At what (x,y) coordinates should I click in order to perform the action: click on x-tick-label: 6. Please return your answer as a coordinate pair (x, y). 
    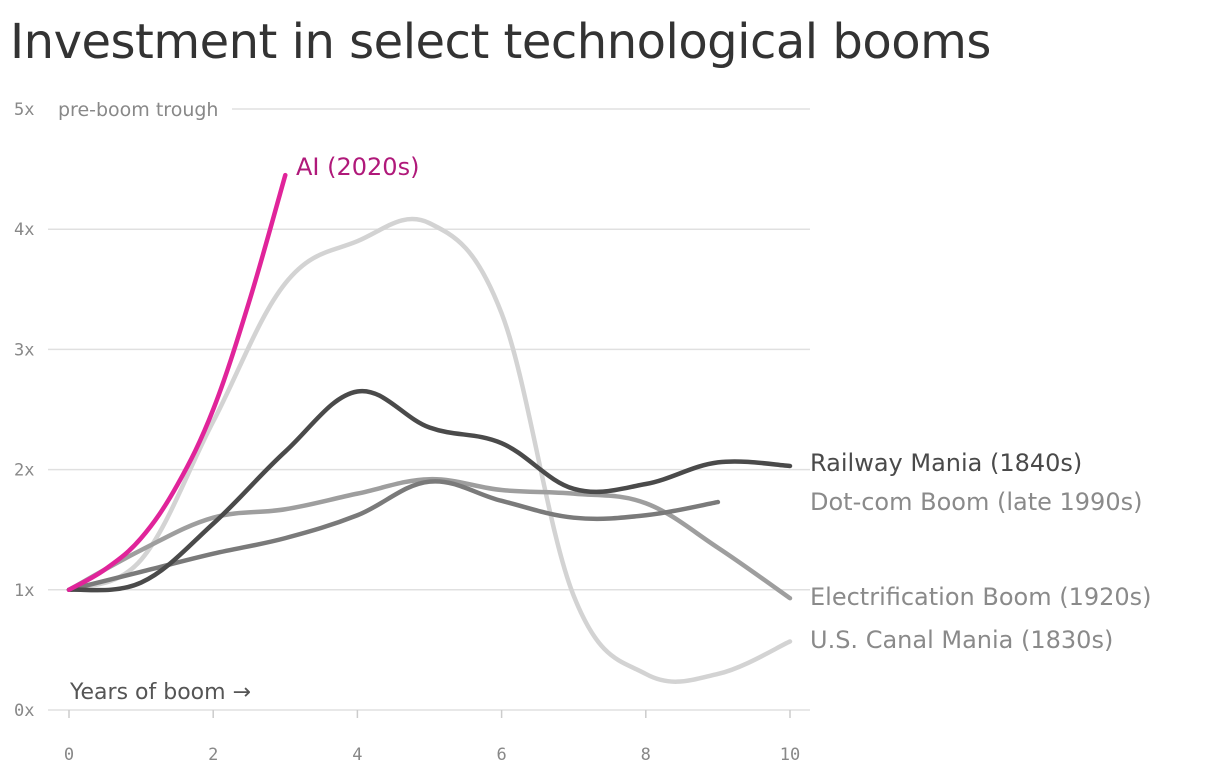
    Looking at the image, I should click on (501, 755).